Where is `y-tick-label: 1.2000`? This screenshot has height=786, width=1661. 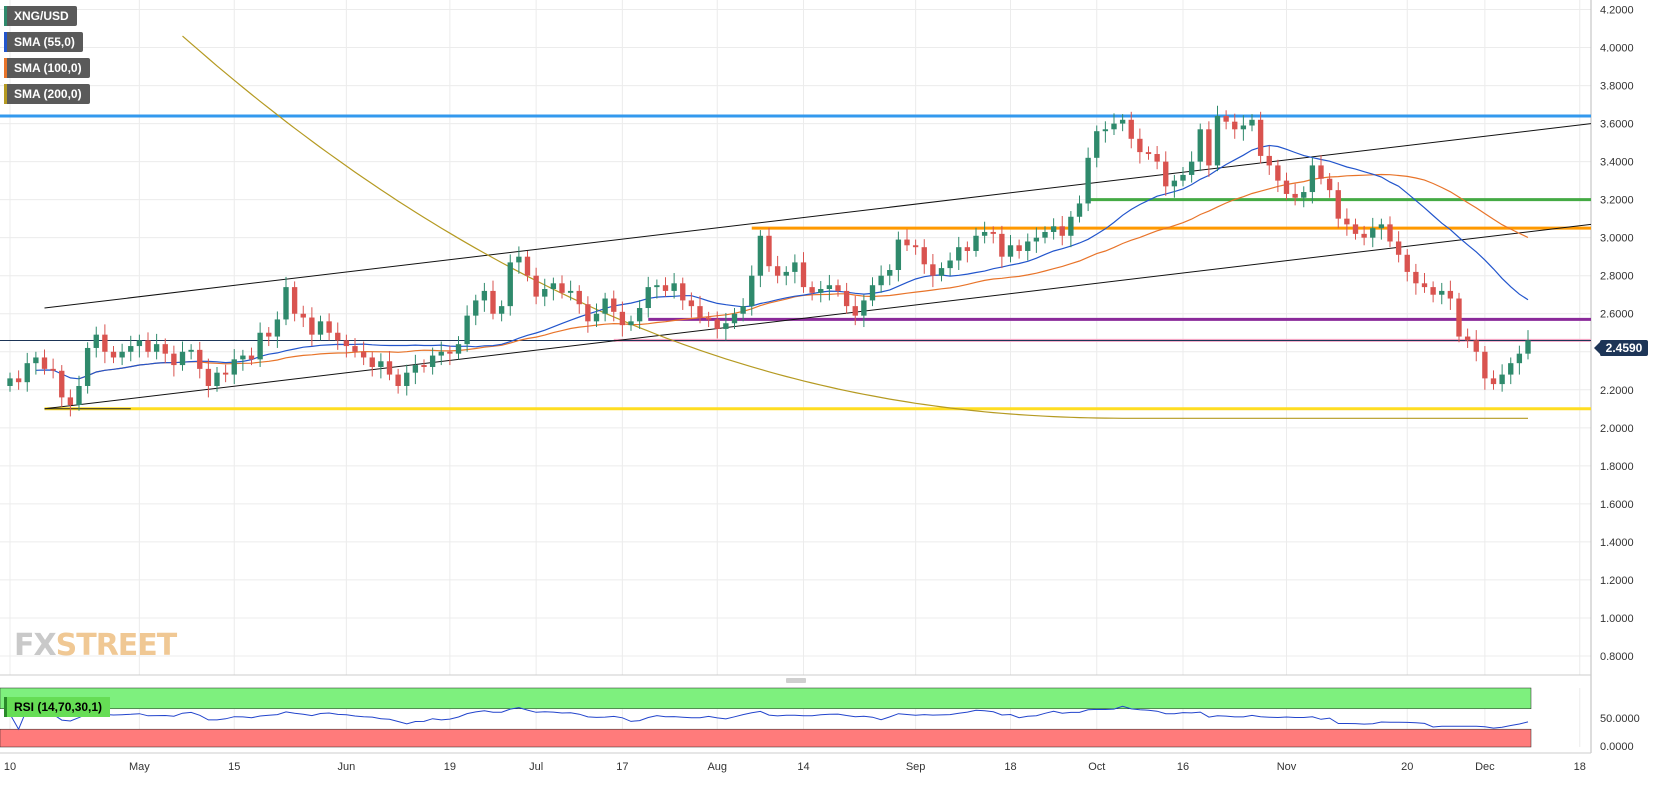
y-tick-label: 1.2000 is located at coordinates (1617, 581).